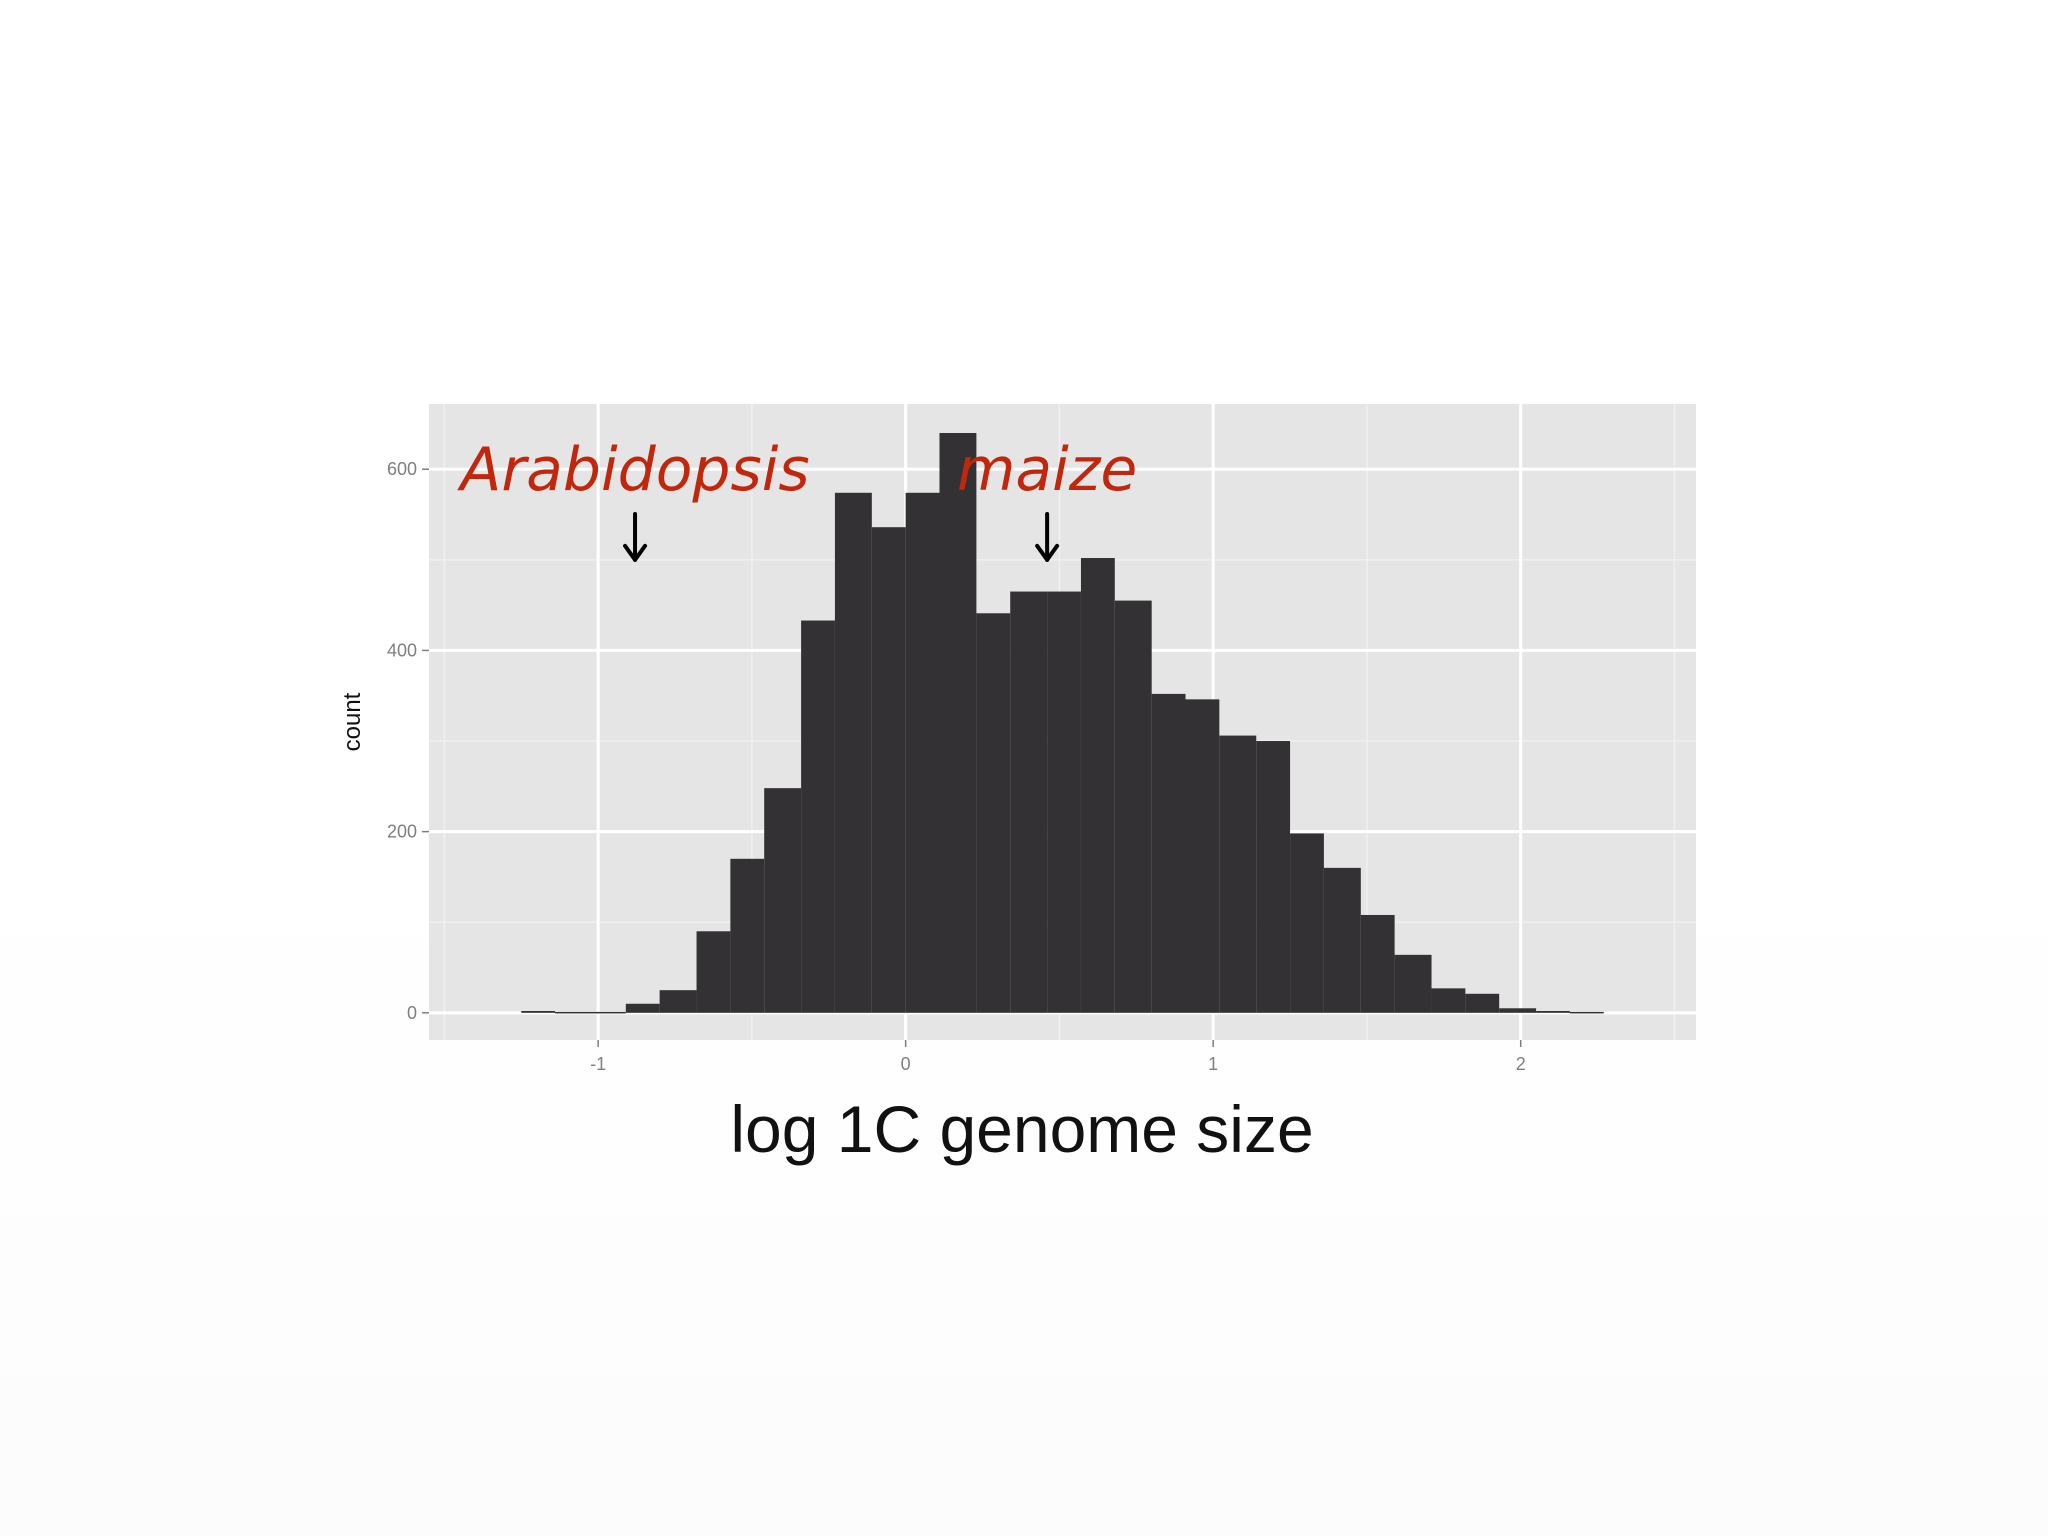  What do you see at coordinates (632, 470) in the screenshot?
I see `annotation-label: Arabidopsis` at bounding box center [632, 470].